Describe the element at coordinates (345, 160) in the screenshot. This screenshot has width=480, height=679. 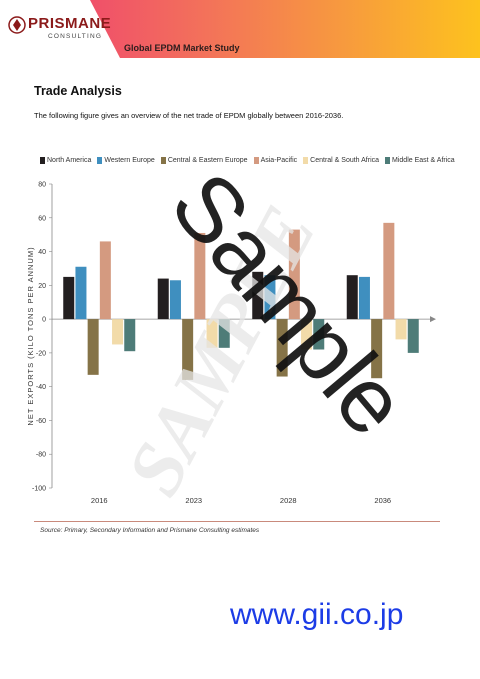
I see `legend-label: Central & South Africa` at that location.